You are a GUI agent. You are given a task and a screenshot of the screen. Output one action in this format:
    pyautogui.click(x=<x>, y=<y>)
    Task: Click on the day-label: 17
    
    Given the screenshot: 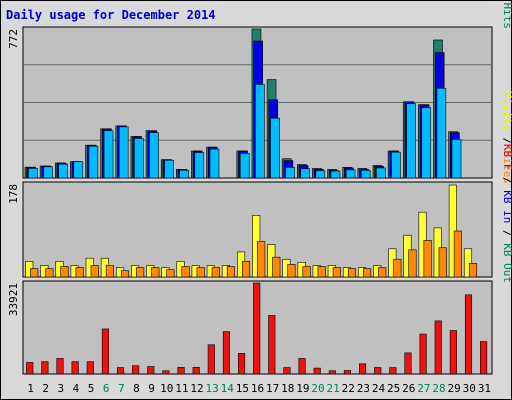 What is the action you would take?
    pyautogui.click(x=272, y=388)
    